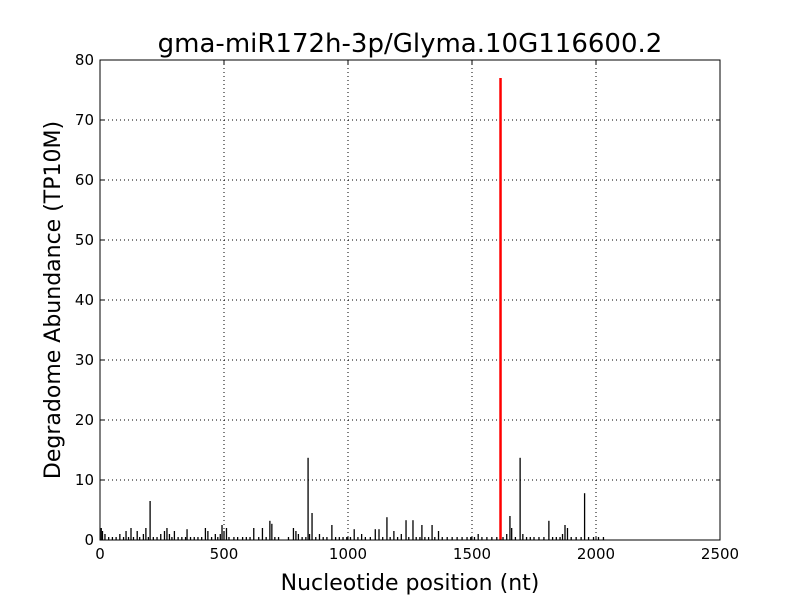 The width and height of the screenshot is (800, 600). I want to click on y-tick-label: 70, so click(84, 120).